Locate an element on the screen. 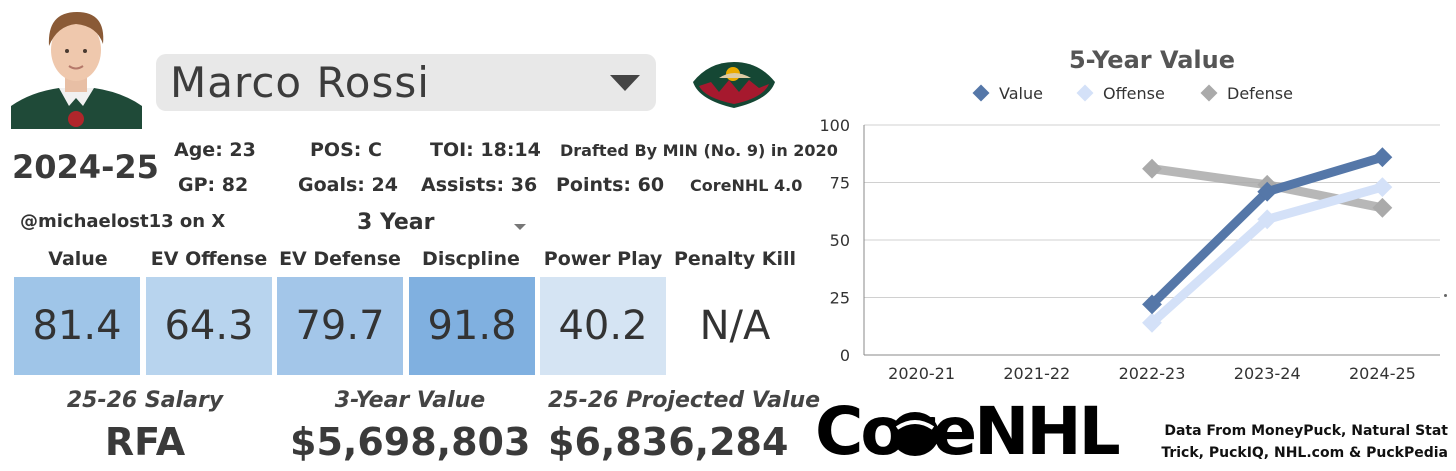  metric-label-ev-defense: EV Defense is located at coordinates (340, 259).